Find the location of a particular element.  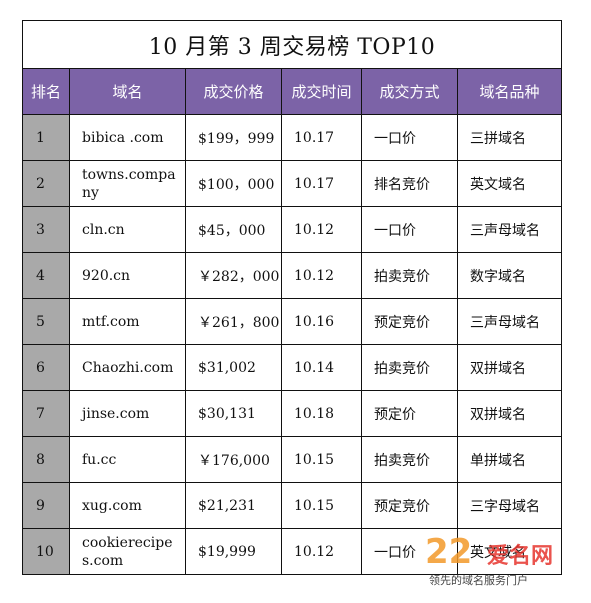

header-rank: 排名 is located at coordinates (46, 91).